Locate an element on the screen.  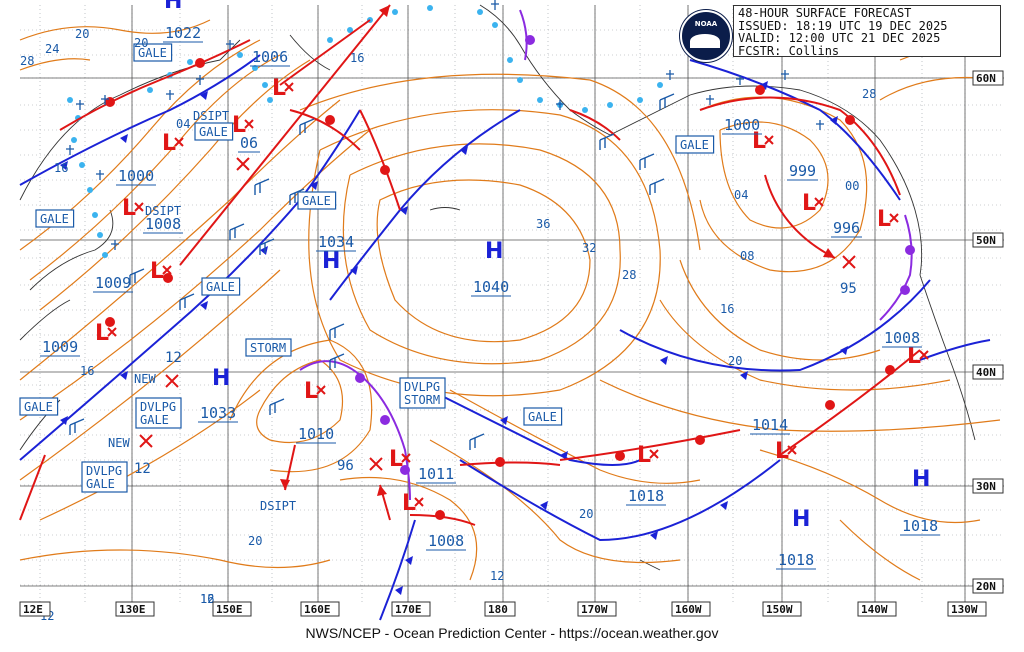
header-valid: VALID: 12:00 UTC 21 DEC 2025 is located at coordinates (839, 38).